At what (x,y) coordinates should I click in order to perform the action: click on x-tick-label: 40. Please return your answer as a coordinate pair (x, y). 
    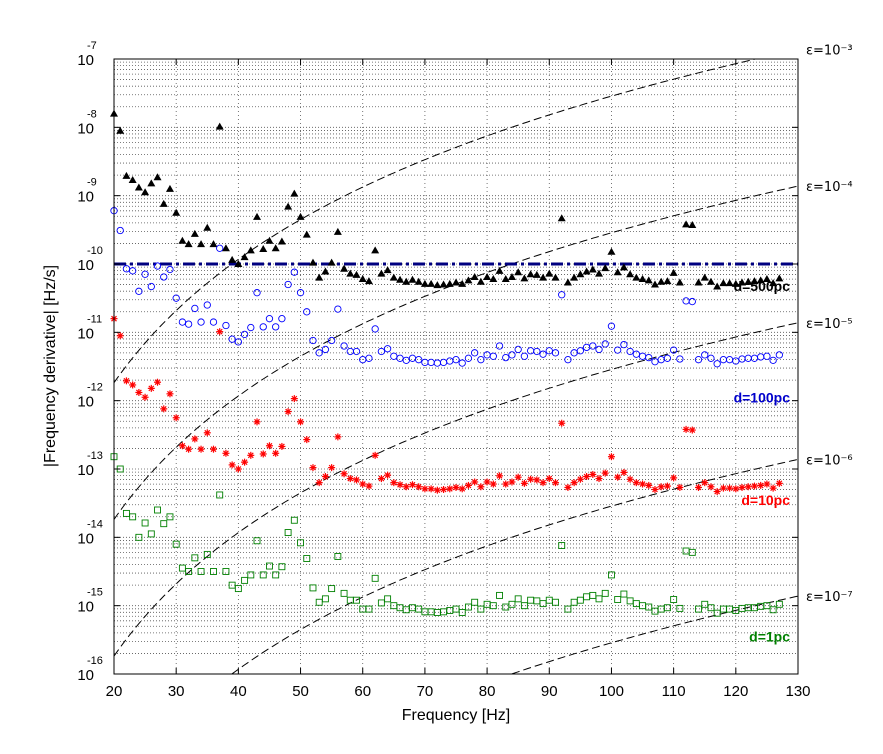
    Looking at the image, I should click on (238, 691).